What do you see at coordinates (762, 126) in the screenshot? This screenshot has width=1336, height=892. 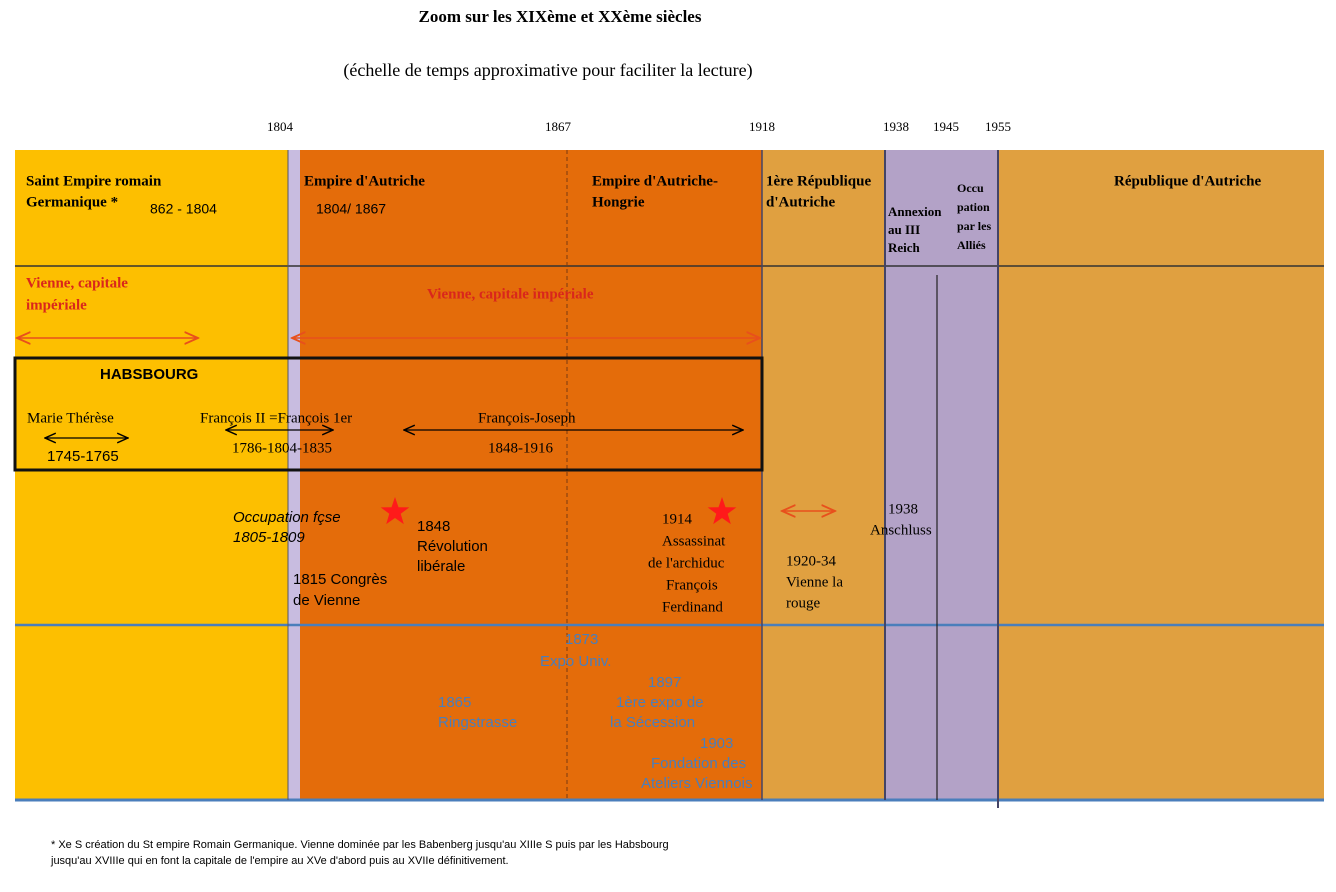 I see `year-label: 1918` at bounding box center [762, 126].